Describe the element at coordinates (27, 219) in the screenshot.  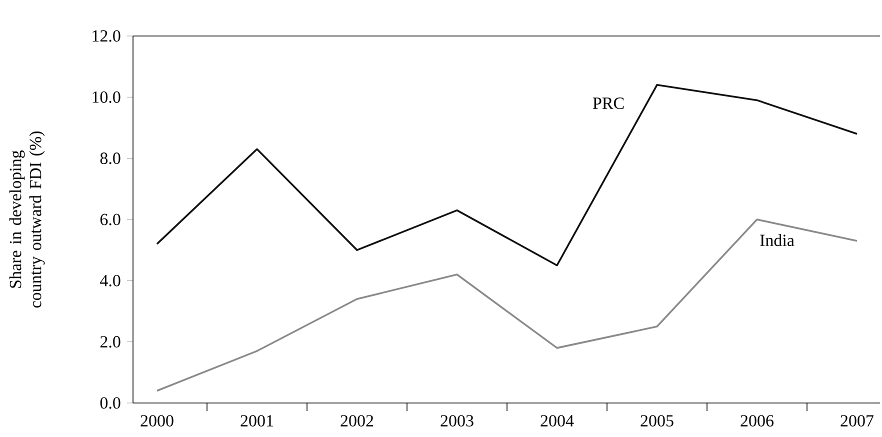
I see `y-axis-title: Share in developing country outward FDI (%)` at that location.